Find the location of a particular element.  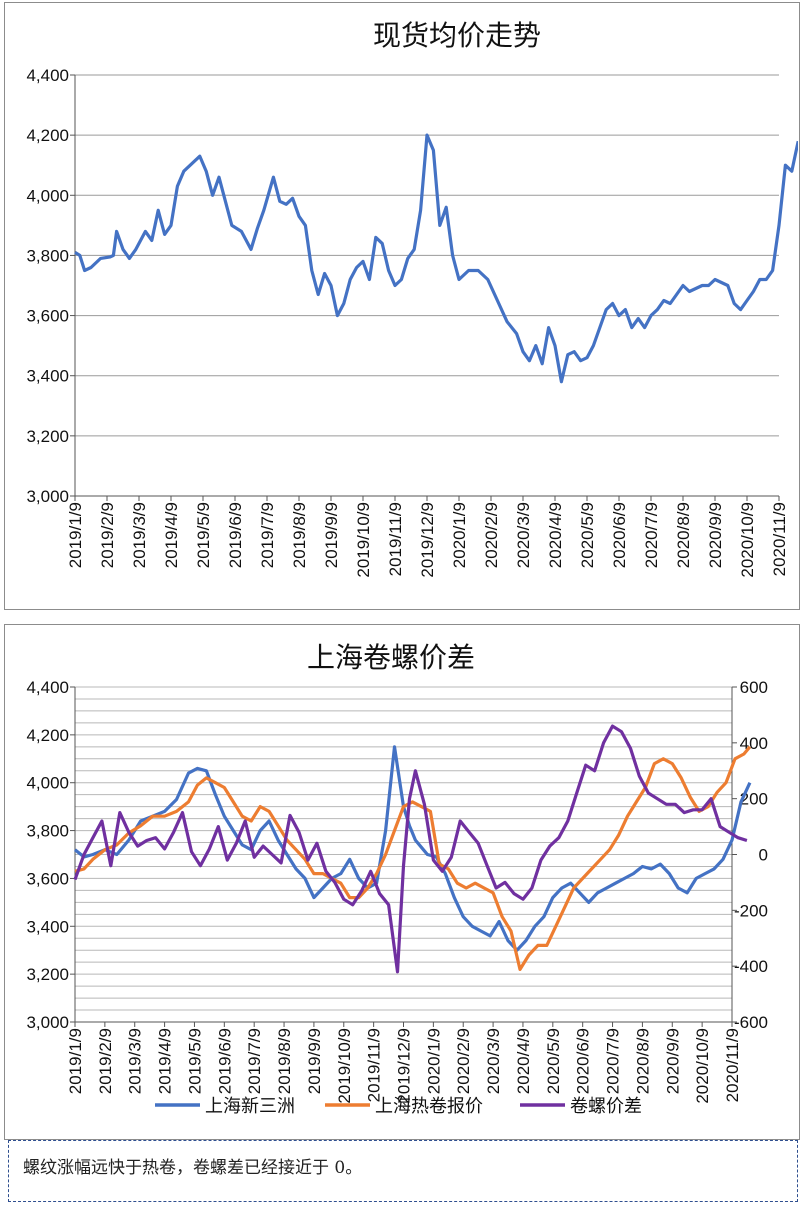

legend-label: 上海热卷报价 is located at coordinates (429, 1106).